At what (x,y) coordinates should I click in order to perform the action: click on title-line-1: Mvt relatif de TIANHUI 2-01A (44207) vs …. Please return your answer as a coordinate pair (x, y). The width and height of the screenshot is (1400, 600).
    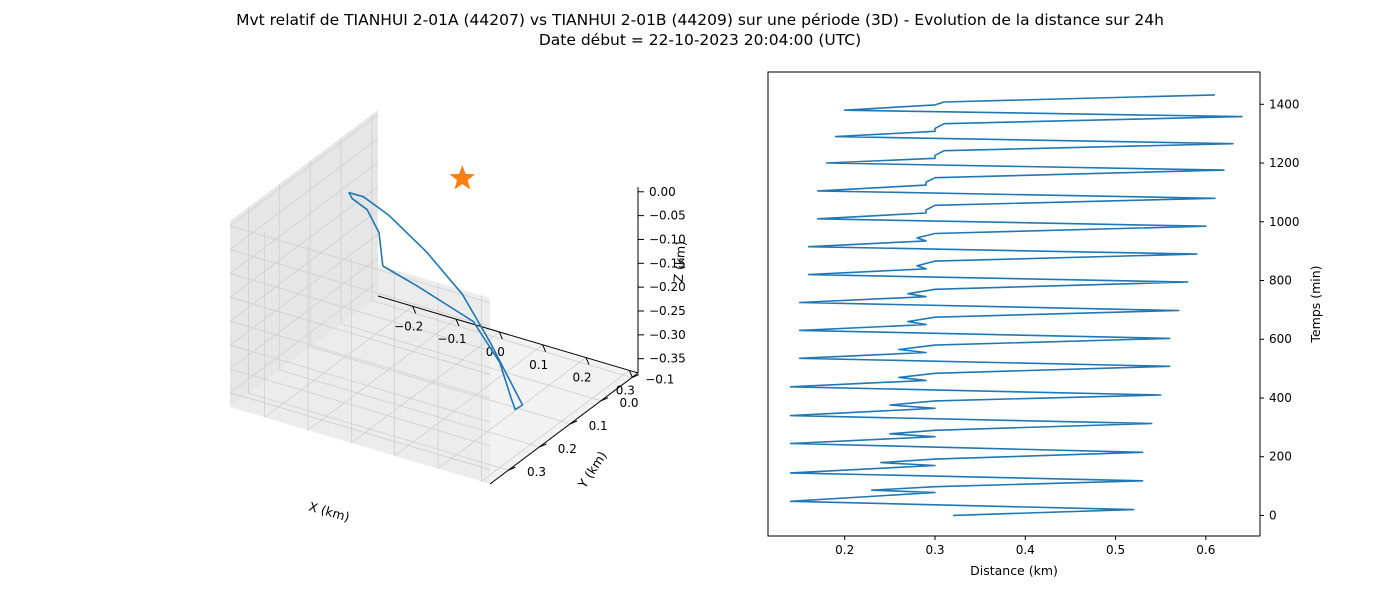
    Looking at the image, I should click on (700, 20).